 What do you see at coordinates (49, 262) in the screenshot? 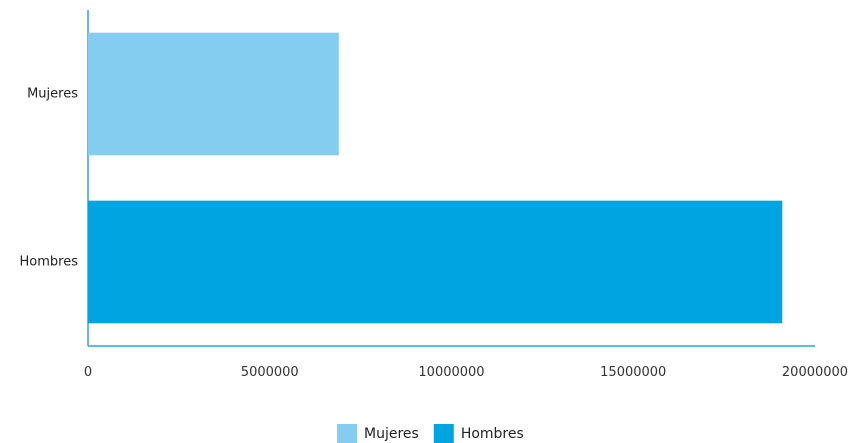
I see `category-label-hombres: Hombres` at bounding box center [49, 262].